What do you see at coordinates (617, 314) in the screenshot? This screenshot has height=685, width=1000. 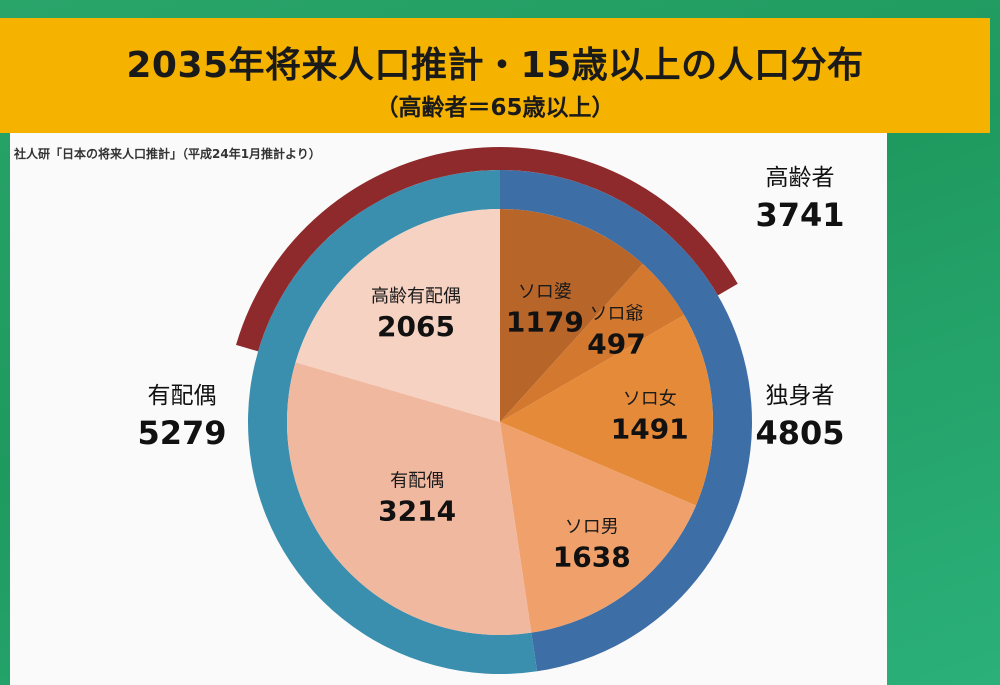 I see `slice-label-solo-male-elderly: ソロ爺` at bounding box center [617, 314].